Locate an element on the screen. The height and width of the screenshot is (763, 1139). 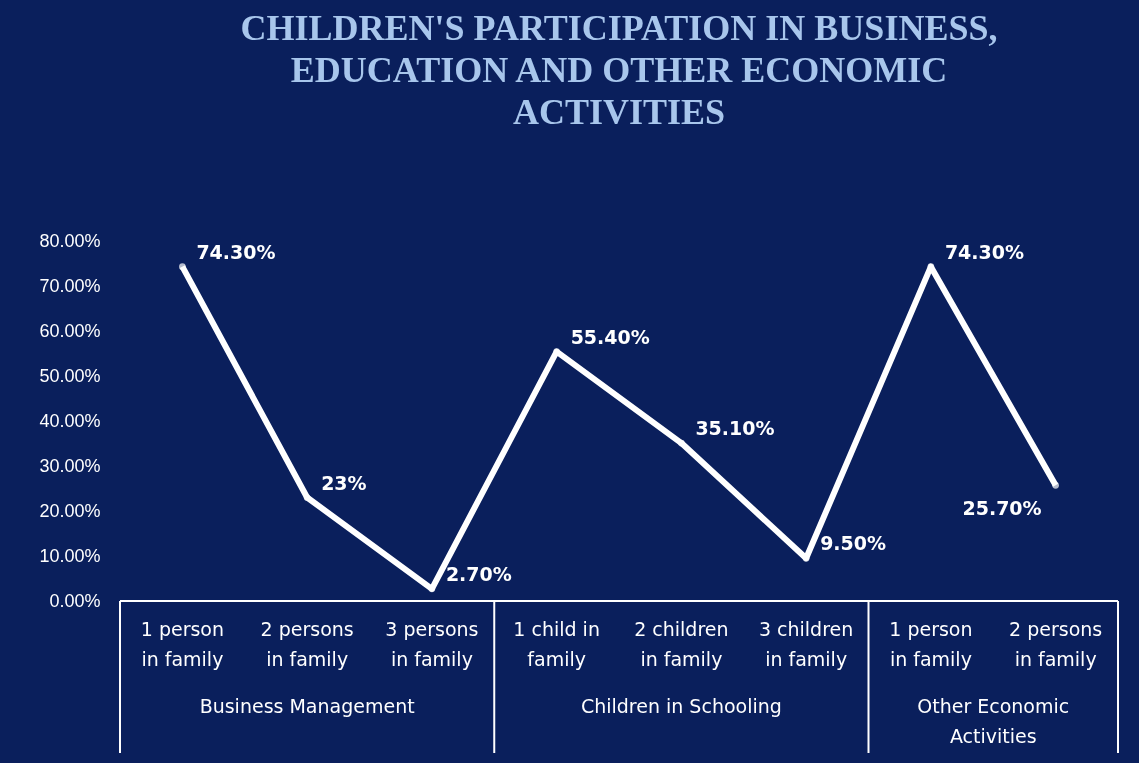
text: Children in Schooling is located at coordinates (681, 706).